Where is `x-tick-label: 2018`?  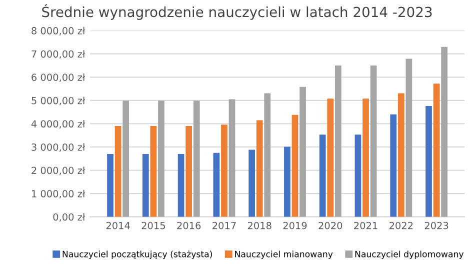 x-tick-label: 2018 is located at coordinates (260, 226).